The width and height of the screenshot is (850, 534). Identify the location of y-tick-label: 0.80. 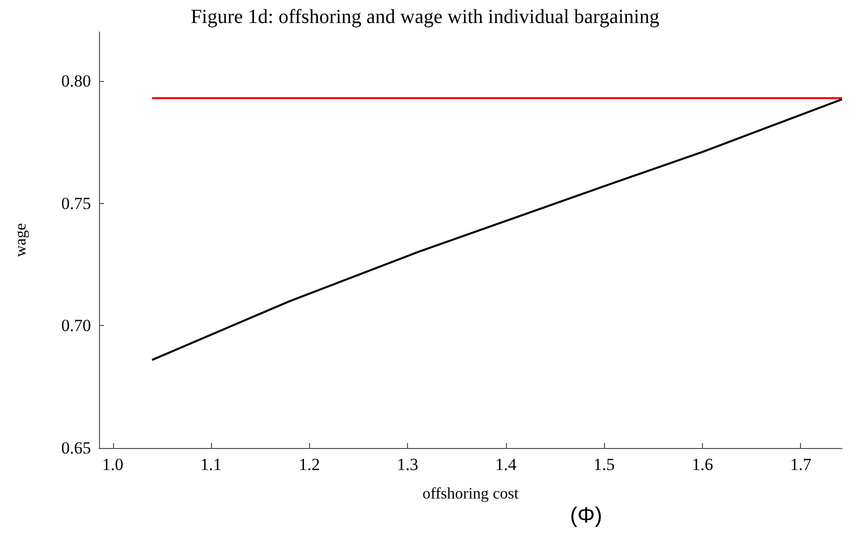
(76, 80).